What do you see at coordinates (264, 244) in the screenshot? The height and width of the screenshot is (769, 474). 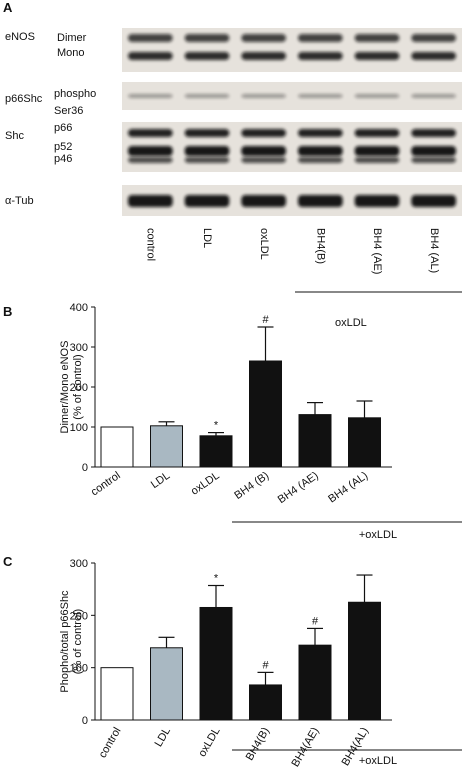 I see `lane-label: oxLDL` at bounding box center [264, 244].